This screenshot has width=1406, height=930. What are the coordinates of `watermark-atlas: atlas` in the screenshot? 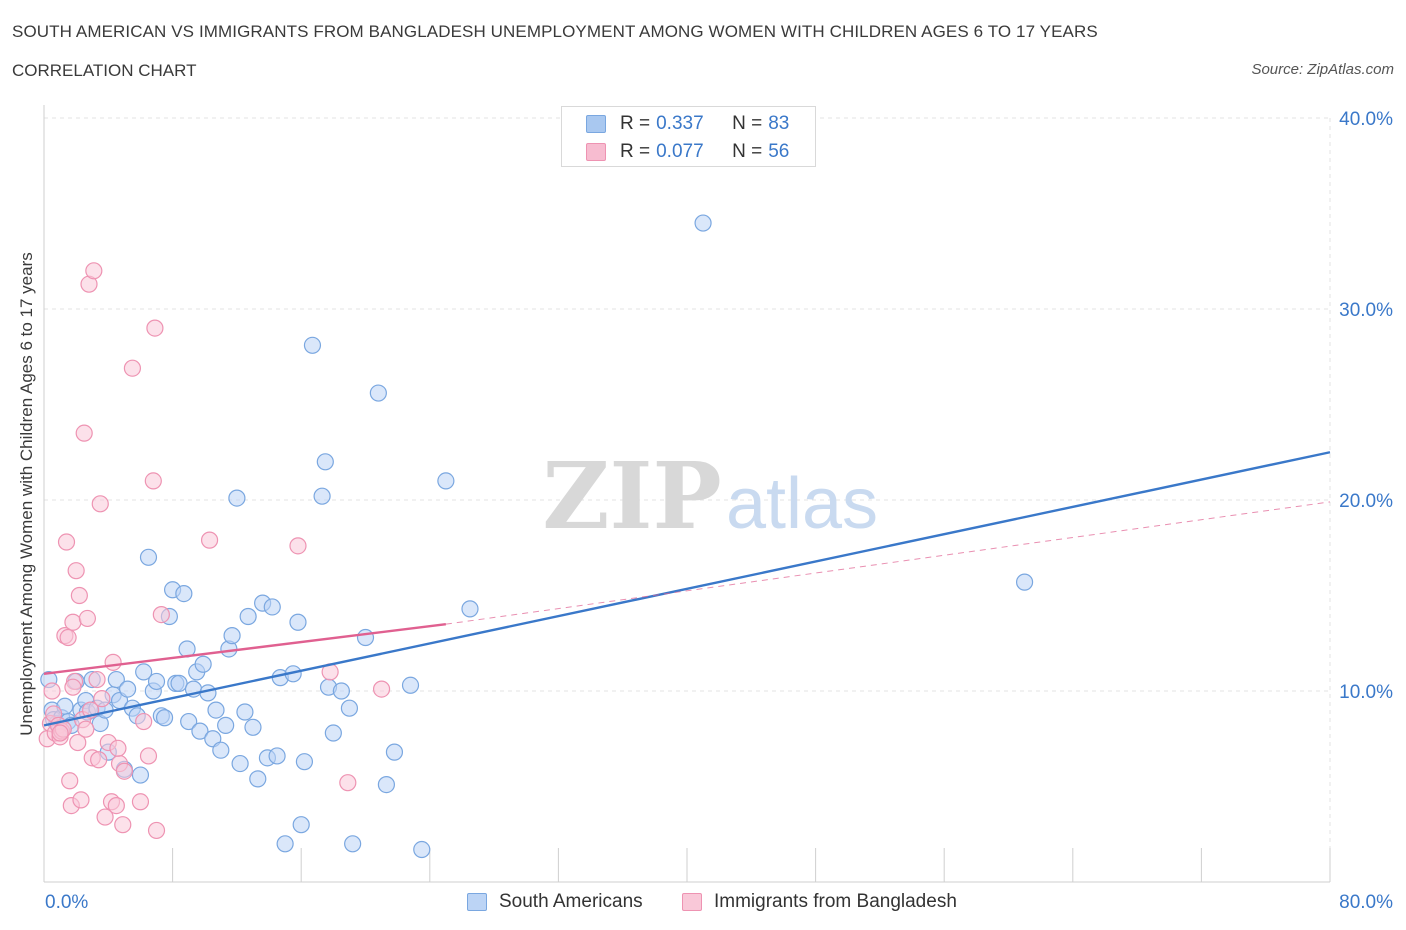 It's located at (802, 504).